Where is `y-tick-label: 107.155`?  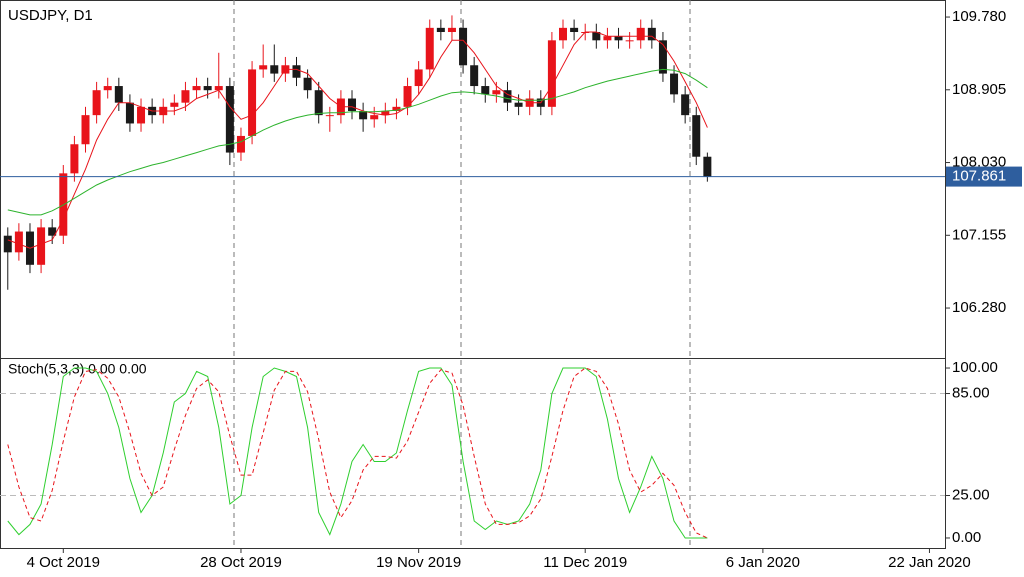
y-tick-label: 107.155 is located at coordinates (979, 234).